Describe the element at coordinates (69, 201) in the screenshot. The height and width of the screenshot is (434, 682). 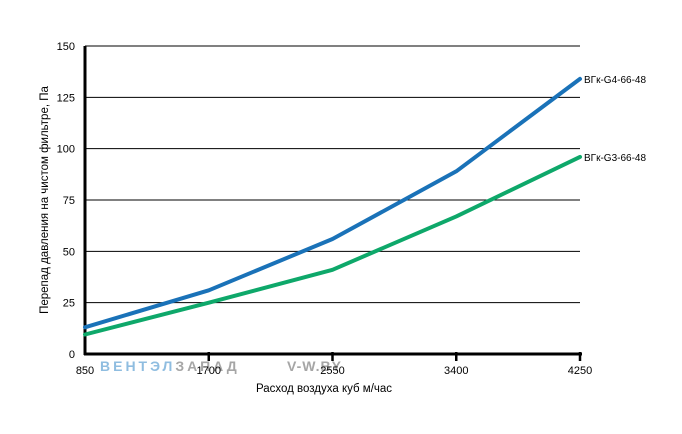
I see `y-tick-label-3: 75` at that location.